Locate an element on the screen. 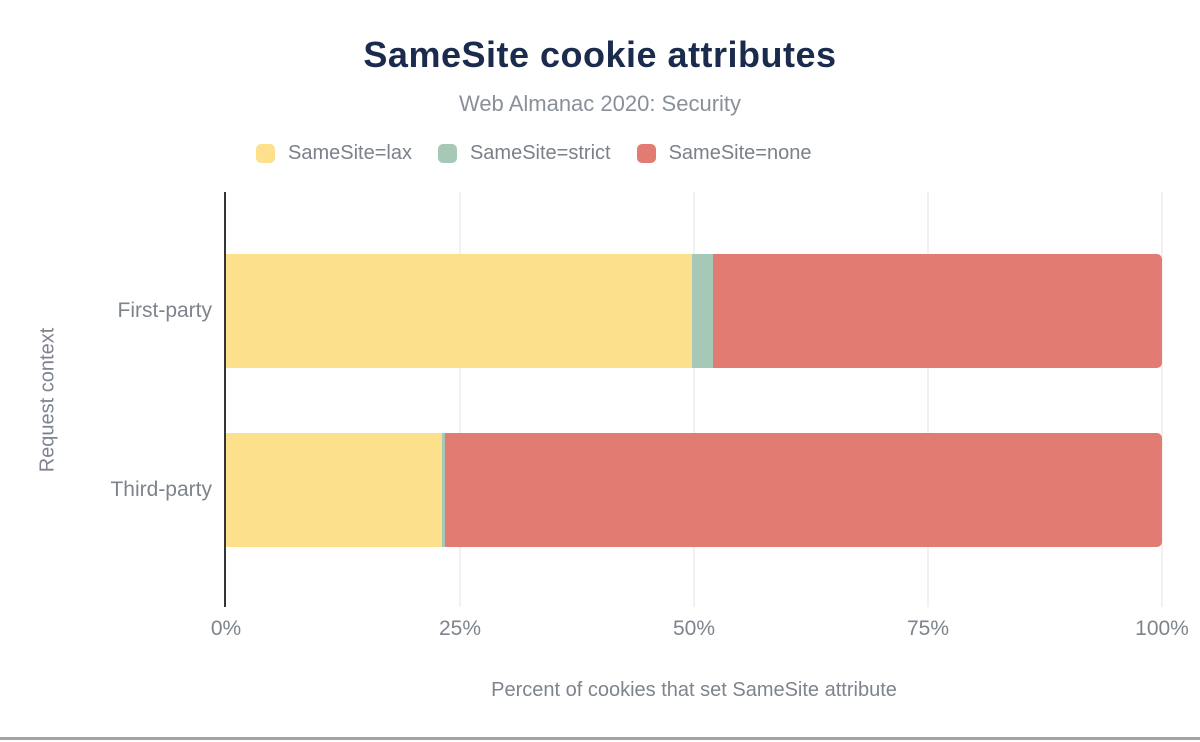 The height and width of the screenshot is (742, 1200). bar-row-third-party is located at coordinates (694, 490).